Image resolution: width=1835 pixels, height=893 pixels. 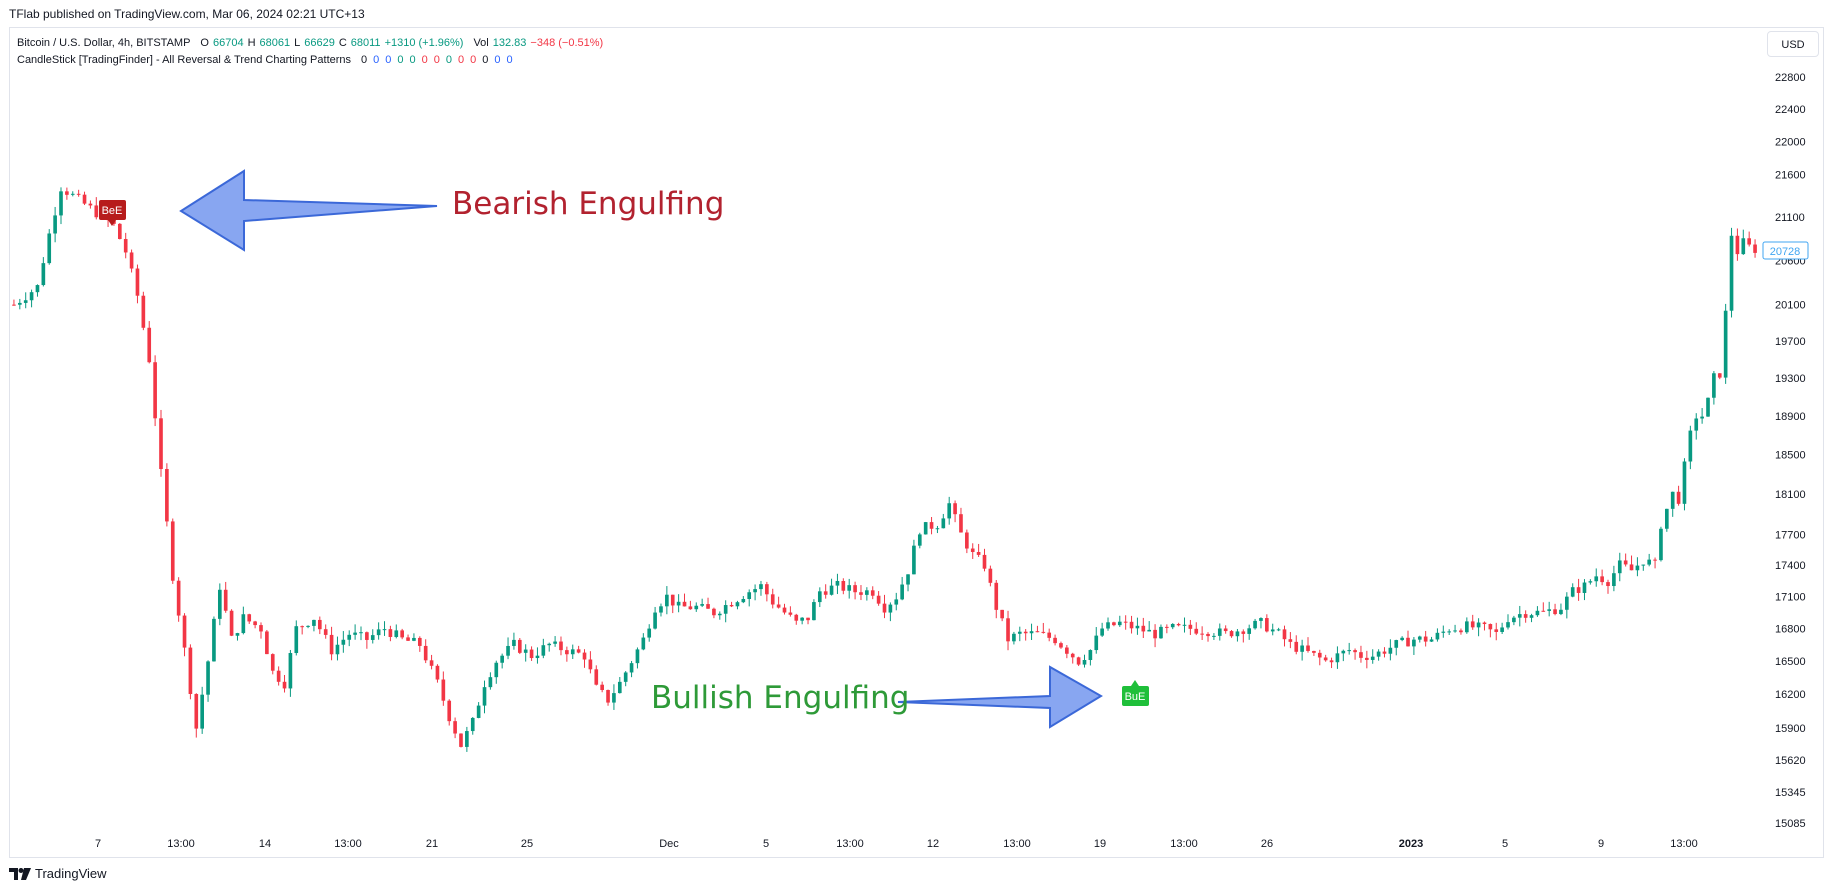 I want to click on last-price-tag: 20728, so click(x=1785, y=250).